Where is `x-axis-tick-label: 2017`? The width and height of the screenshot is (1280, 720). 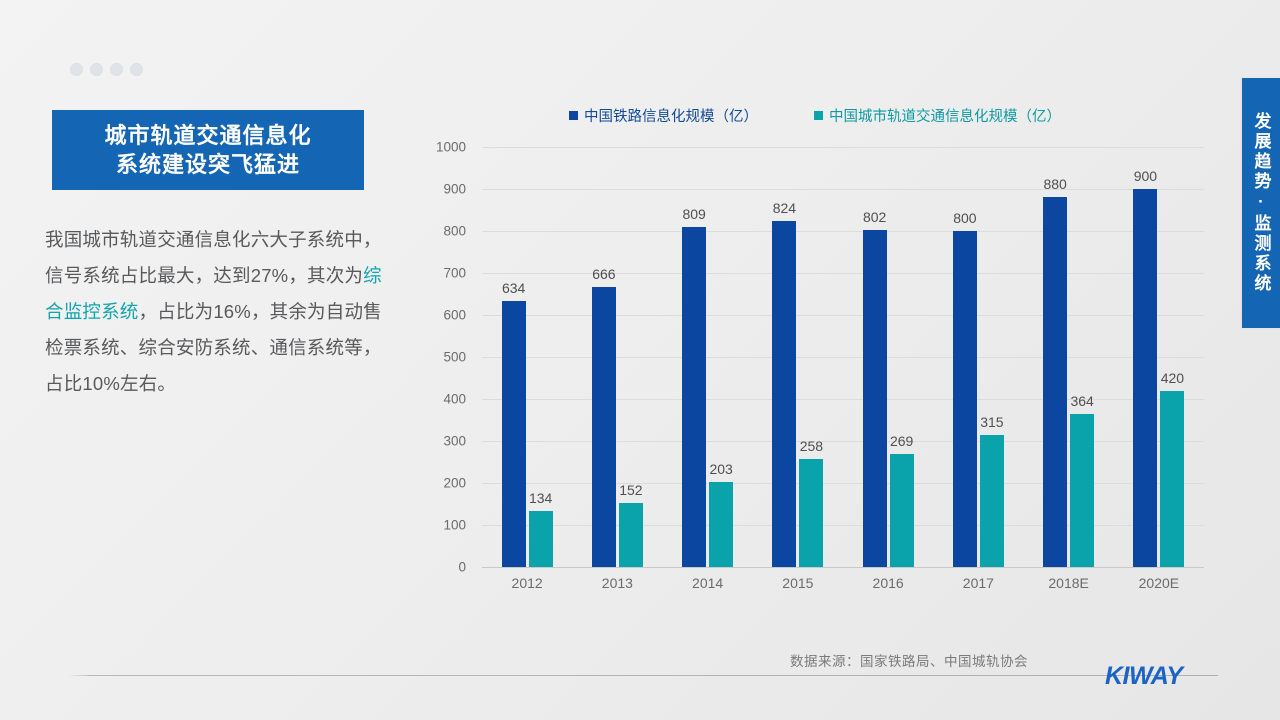 x-axis-tick-label: 2017 is located at coordinates (978, 583).